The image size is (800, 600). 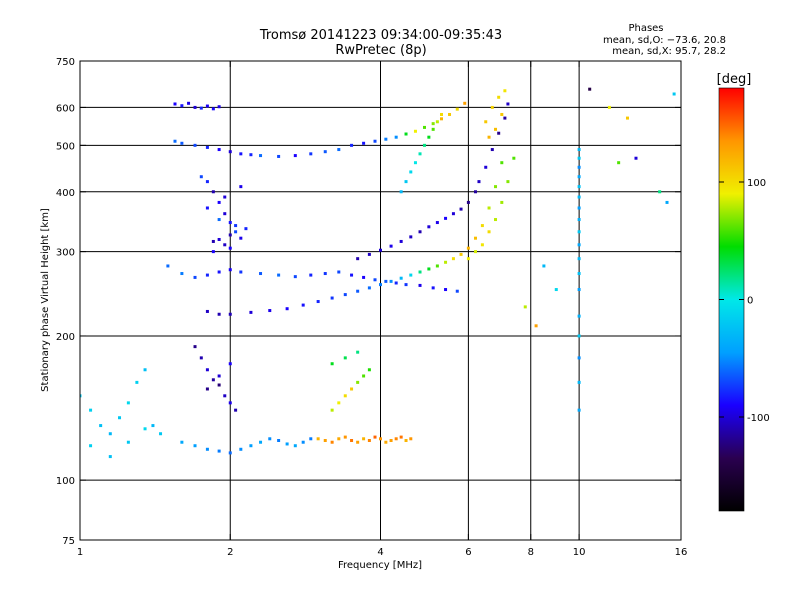 I want to click on colorbar-tick-label: 0, so click(x=750, y=301).